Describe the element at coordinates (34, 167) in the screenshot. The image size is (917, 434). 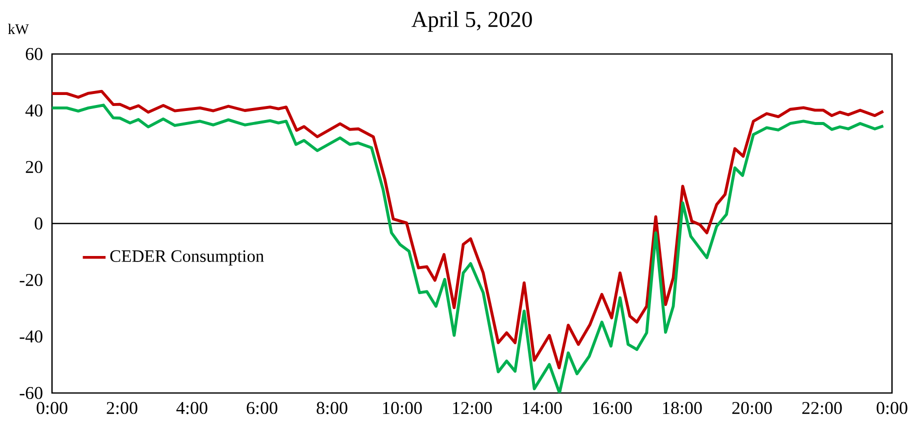
I see `y-tick-label: 20` at that location.